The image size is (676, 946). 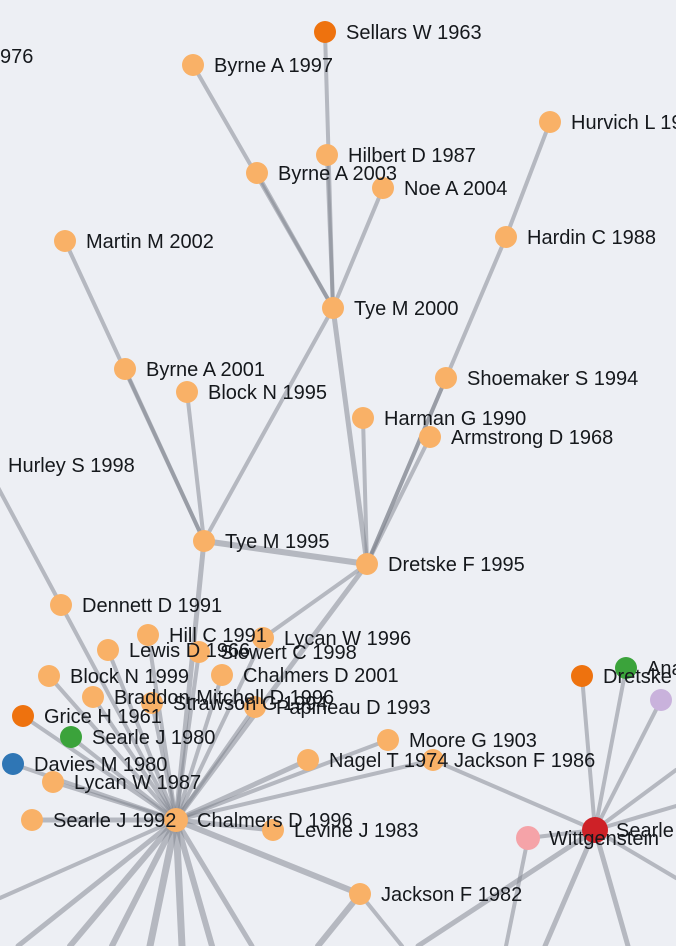 I want to click on graph-node-dennett1991, so click(x=61, y=605).